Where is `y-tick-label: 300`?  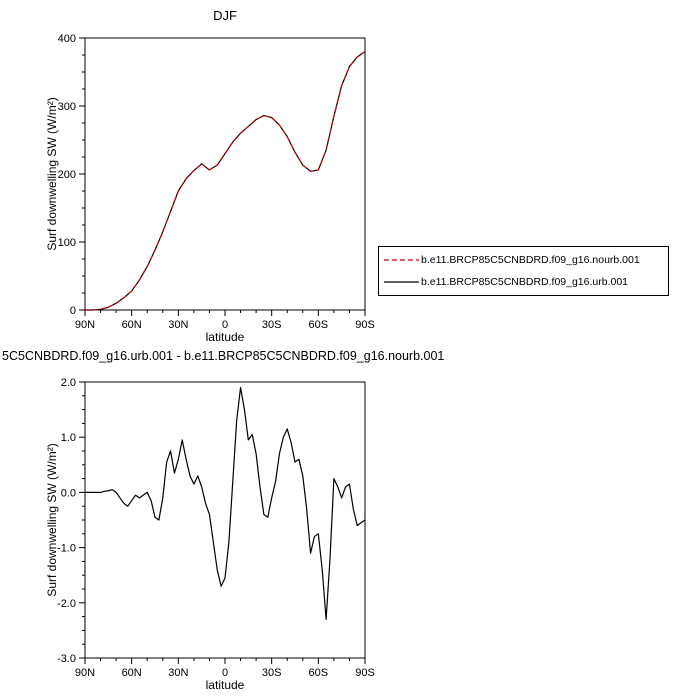
y-tick-label: 300 is located at coordinates (67, 107).